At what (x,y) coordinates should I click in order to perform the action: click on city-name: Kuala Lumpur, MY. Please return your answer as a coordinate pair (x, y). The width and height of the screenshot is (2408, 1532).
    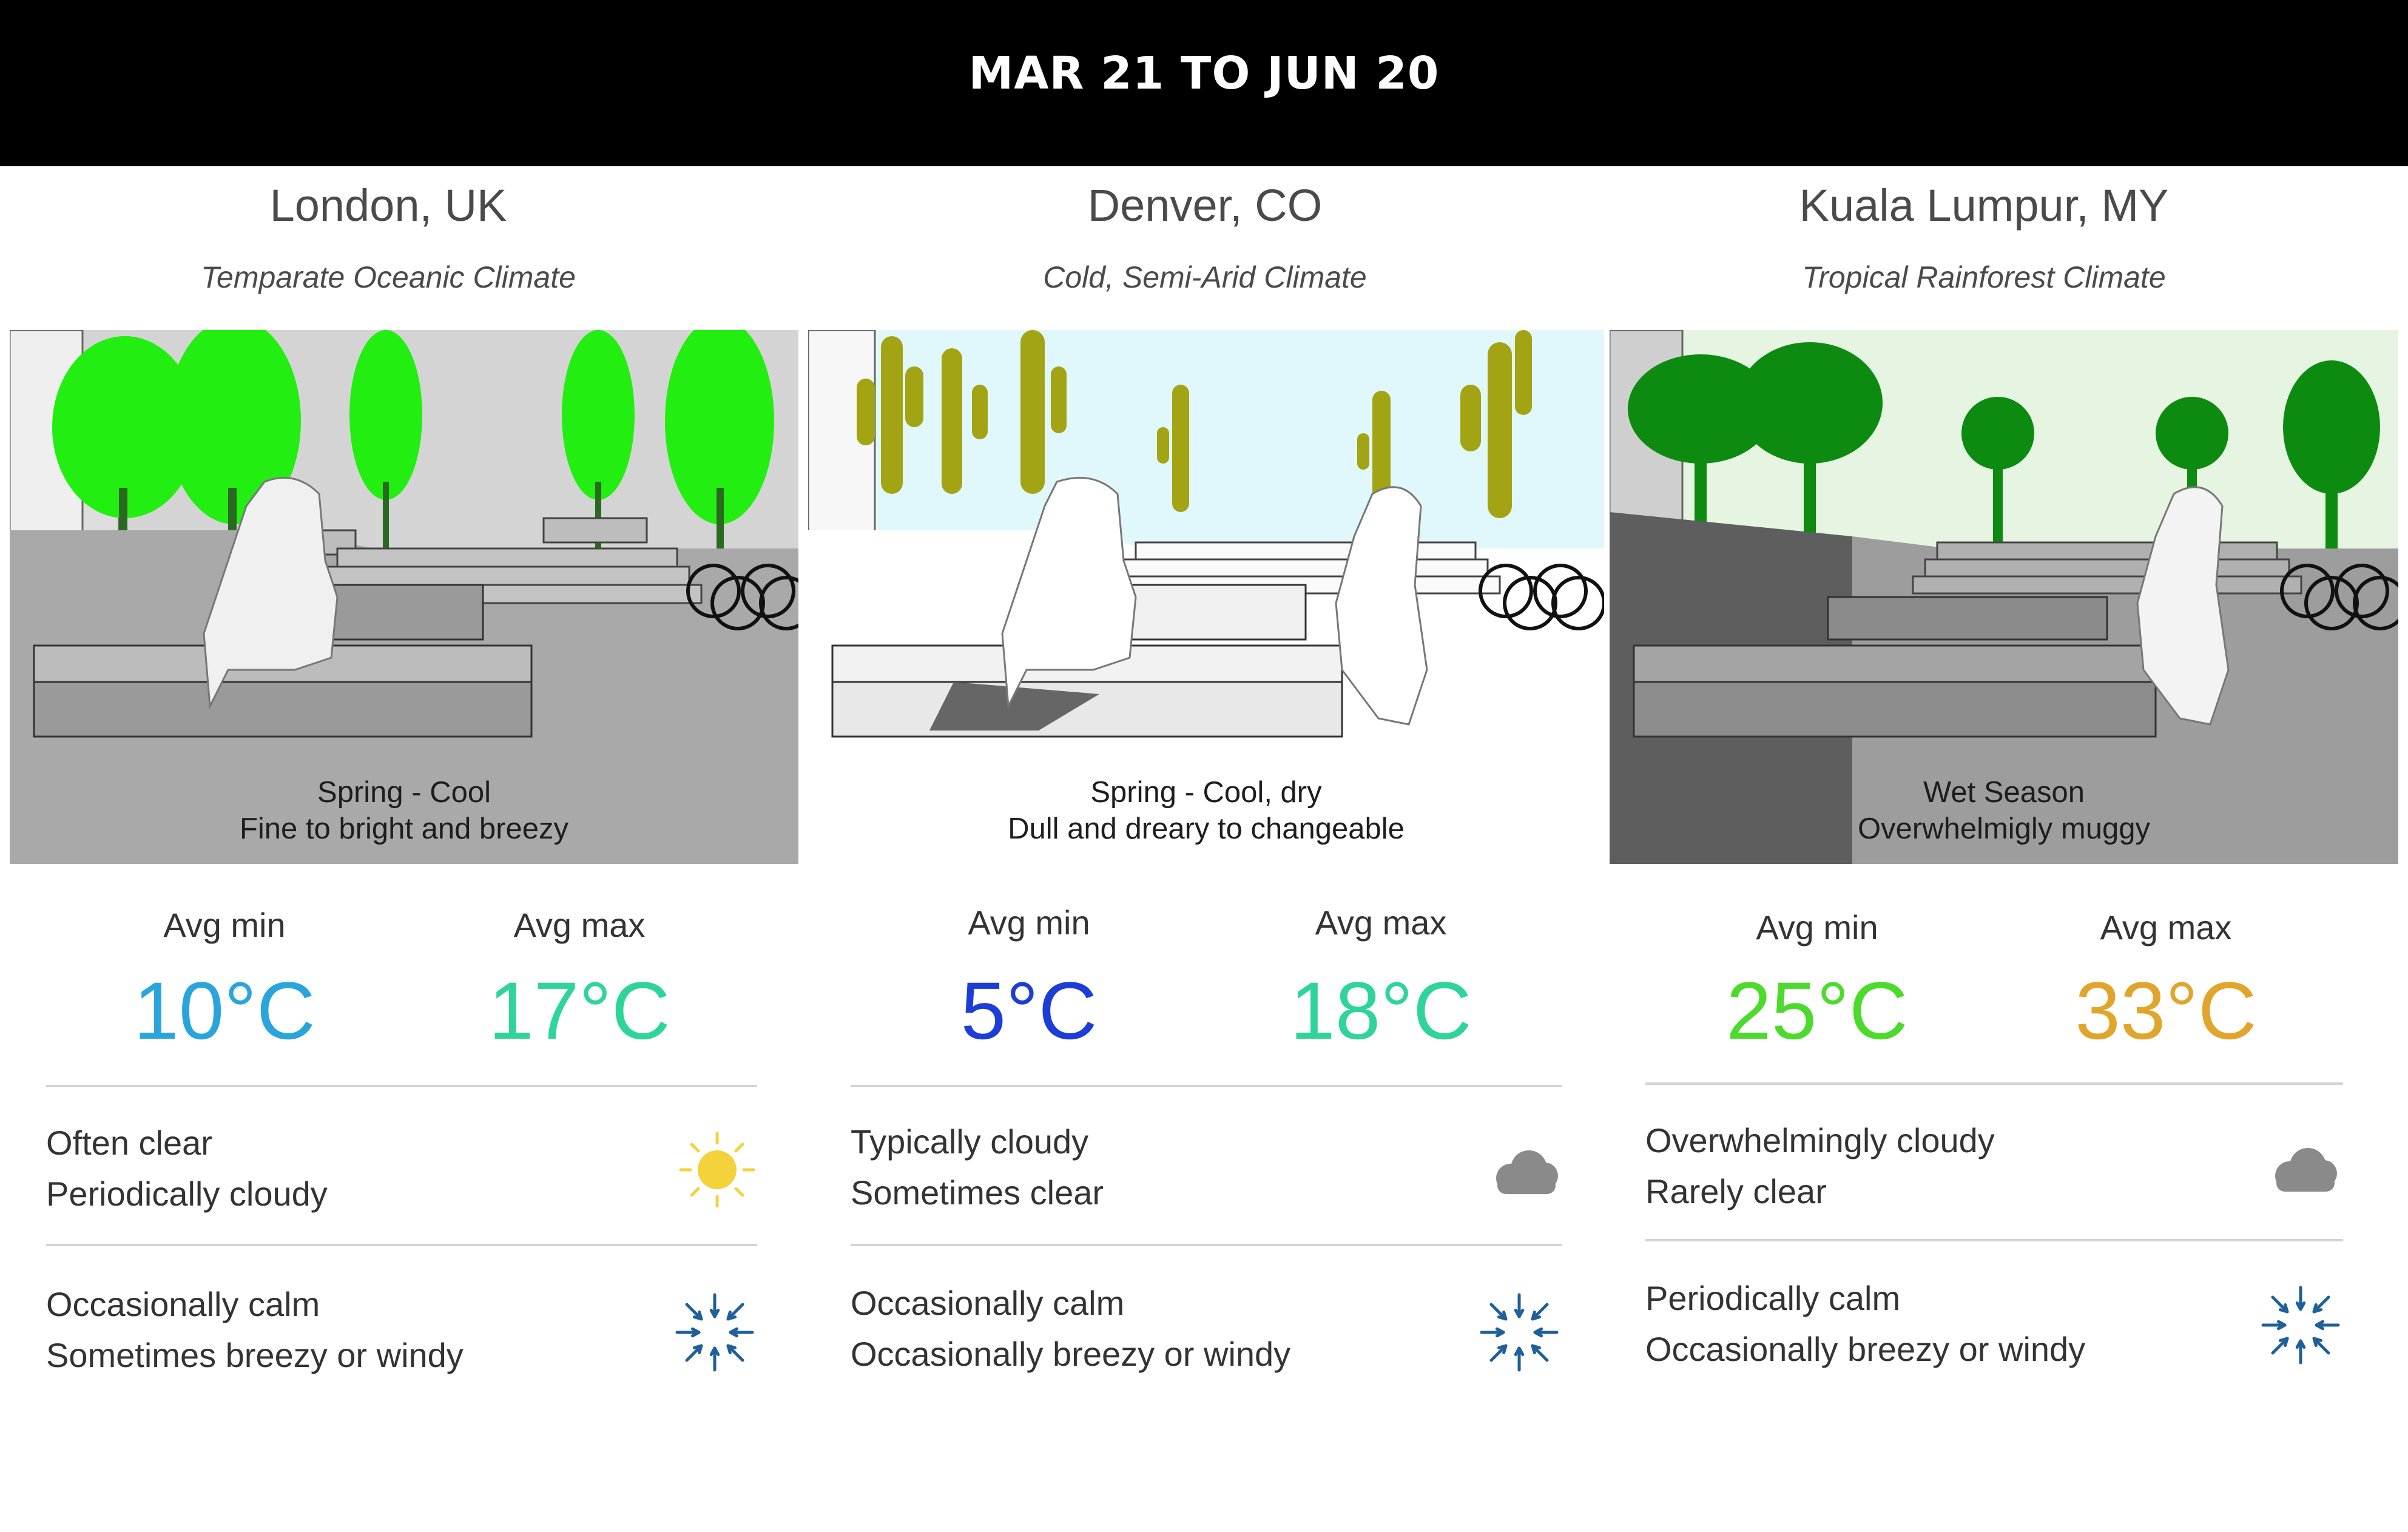
    Looking at the image, I should click on (1984, 205).